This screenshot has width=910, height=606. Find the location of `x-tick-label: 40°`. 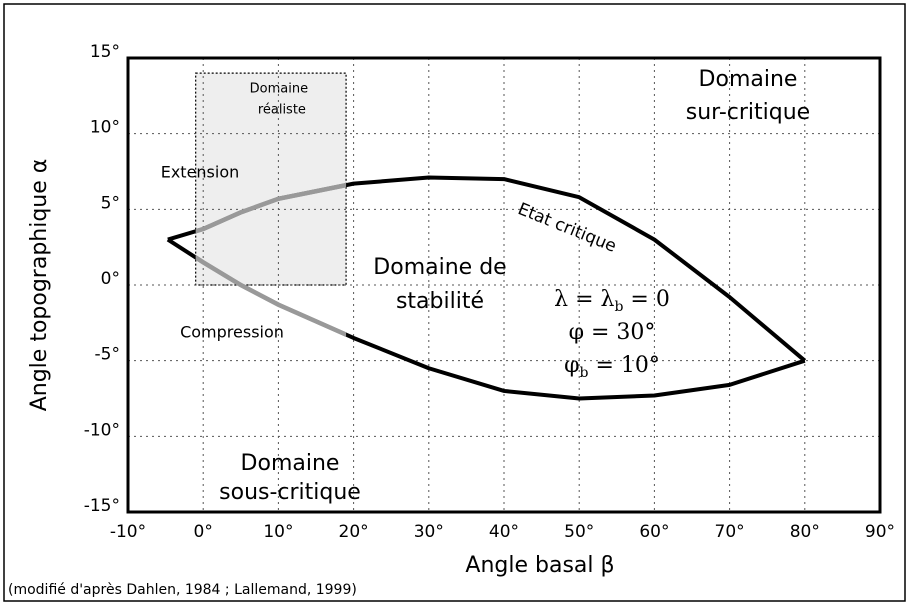

x-tick-label: 40° is located at coordinates (504, 532).